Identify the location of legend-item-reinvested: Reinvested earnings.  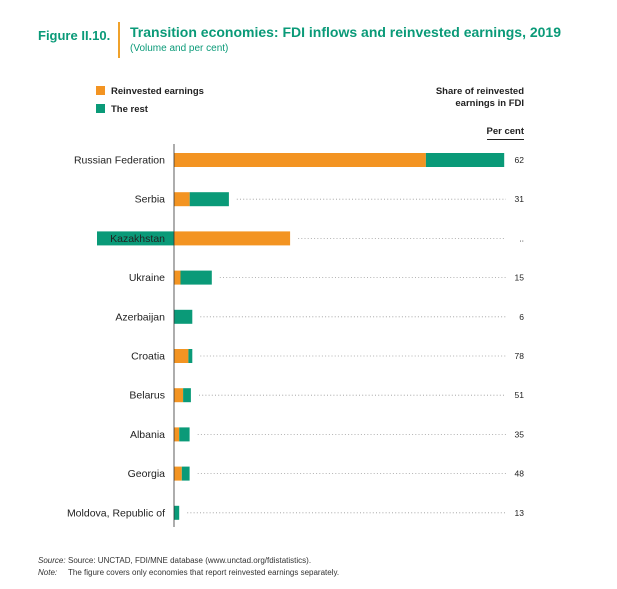
(150, 91).